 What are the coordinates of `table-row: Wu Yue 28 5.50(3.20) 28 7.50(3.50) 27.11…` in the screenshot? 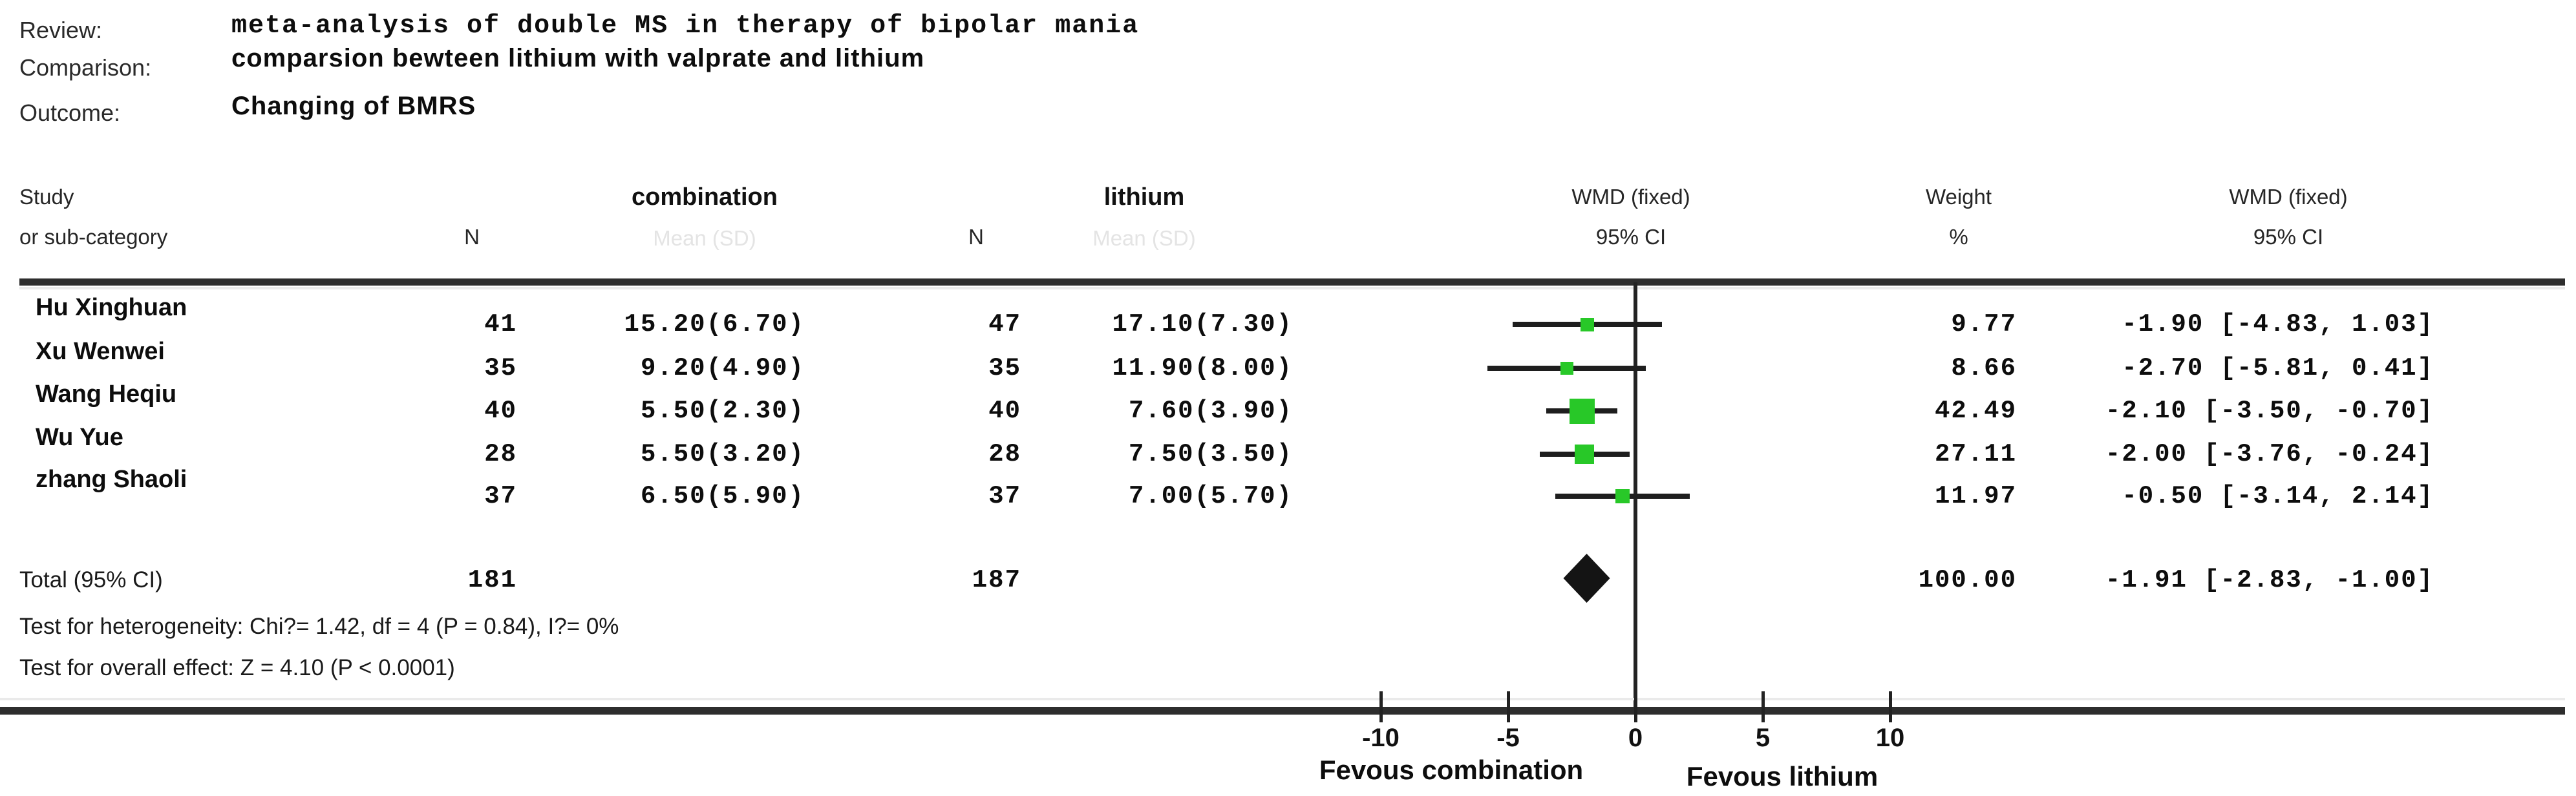 It's located at (1288, 446).